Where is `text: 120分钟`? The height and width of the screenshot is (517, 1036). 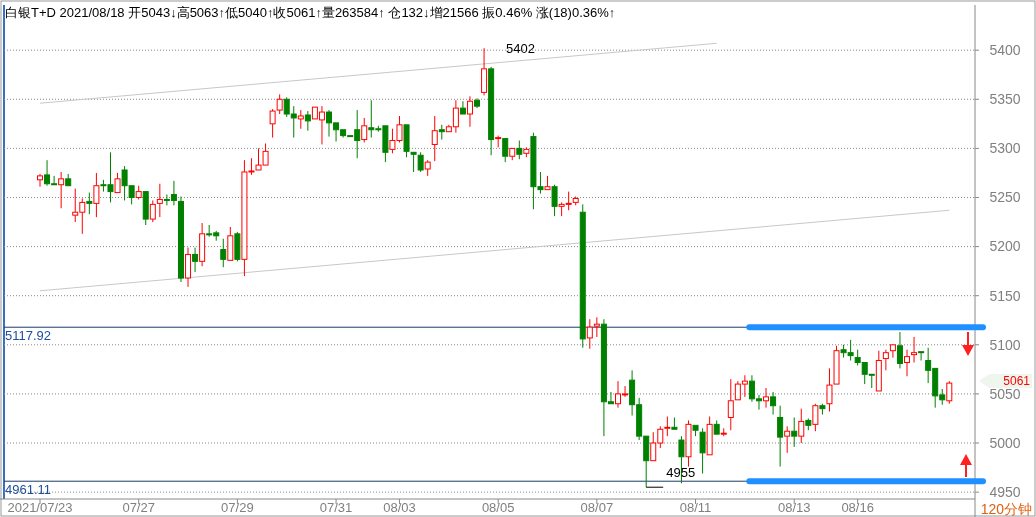
text: 120分钟 is located at coordinates (1006, 509).